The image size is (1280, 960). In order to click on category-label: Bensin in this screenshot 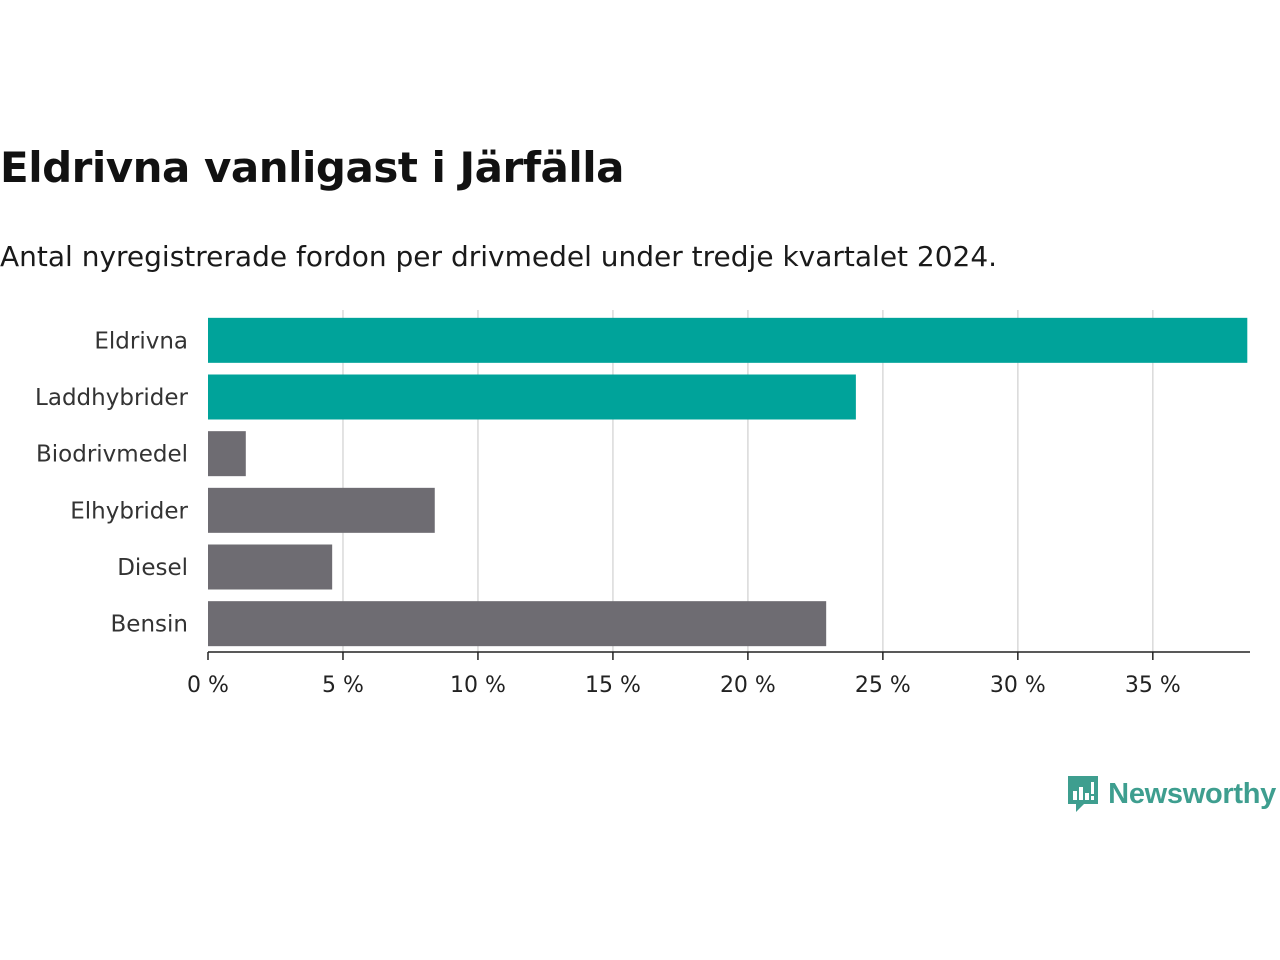, I will do `click(149, 625)`.